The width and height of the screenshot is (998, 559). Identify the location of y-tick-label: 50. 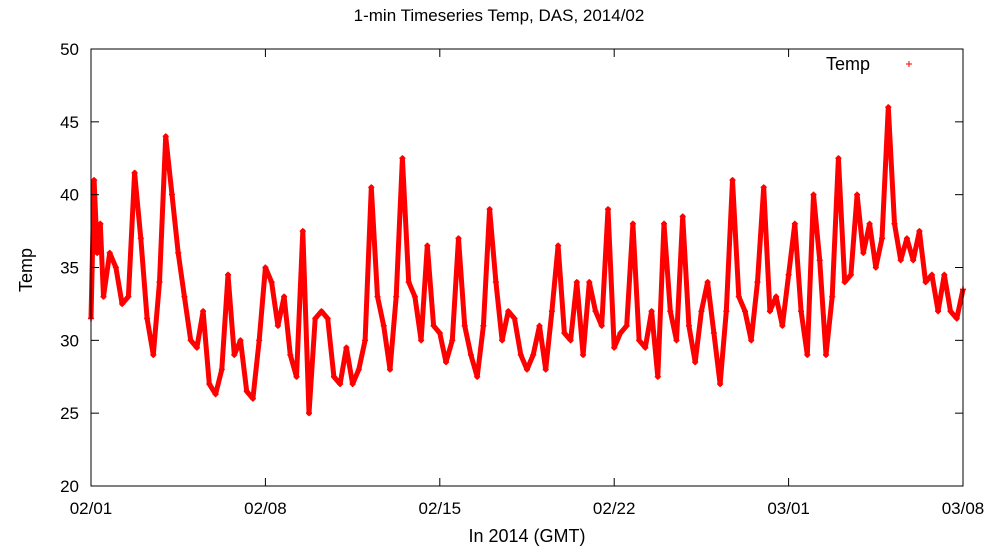
(69, 49).